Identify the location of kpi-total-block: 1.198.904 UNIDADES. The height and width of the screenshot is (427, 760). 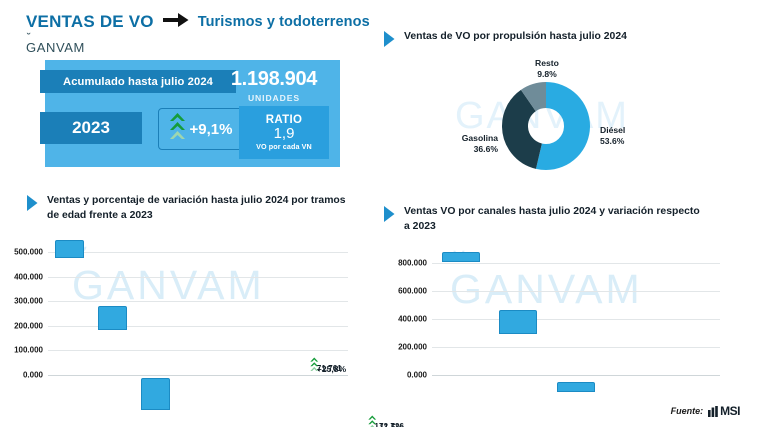
(274, 85).